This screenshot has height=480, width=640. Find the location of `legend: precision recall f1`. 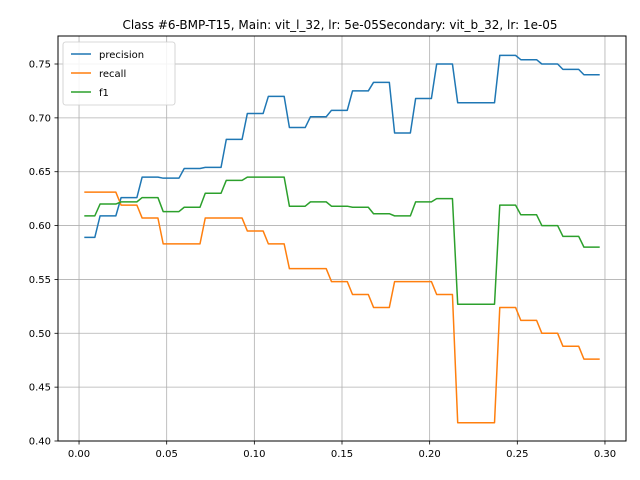

legend: precision recall f1 is located at coordinates (119, 73).